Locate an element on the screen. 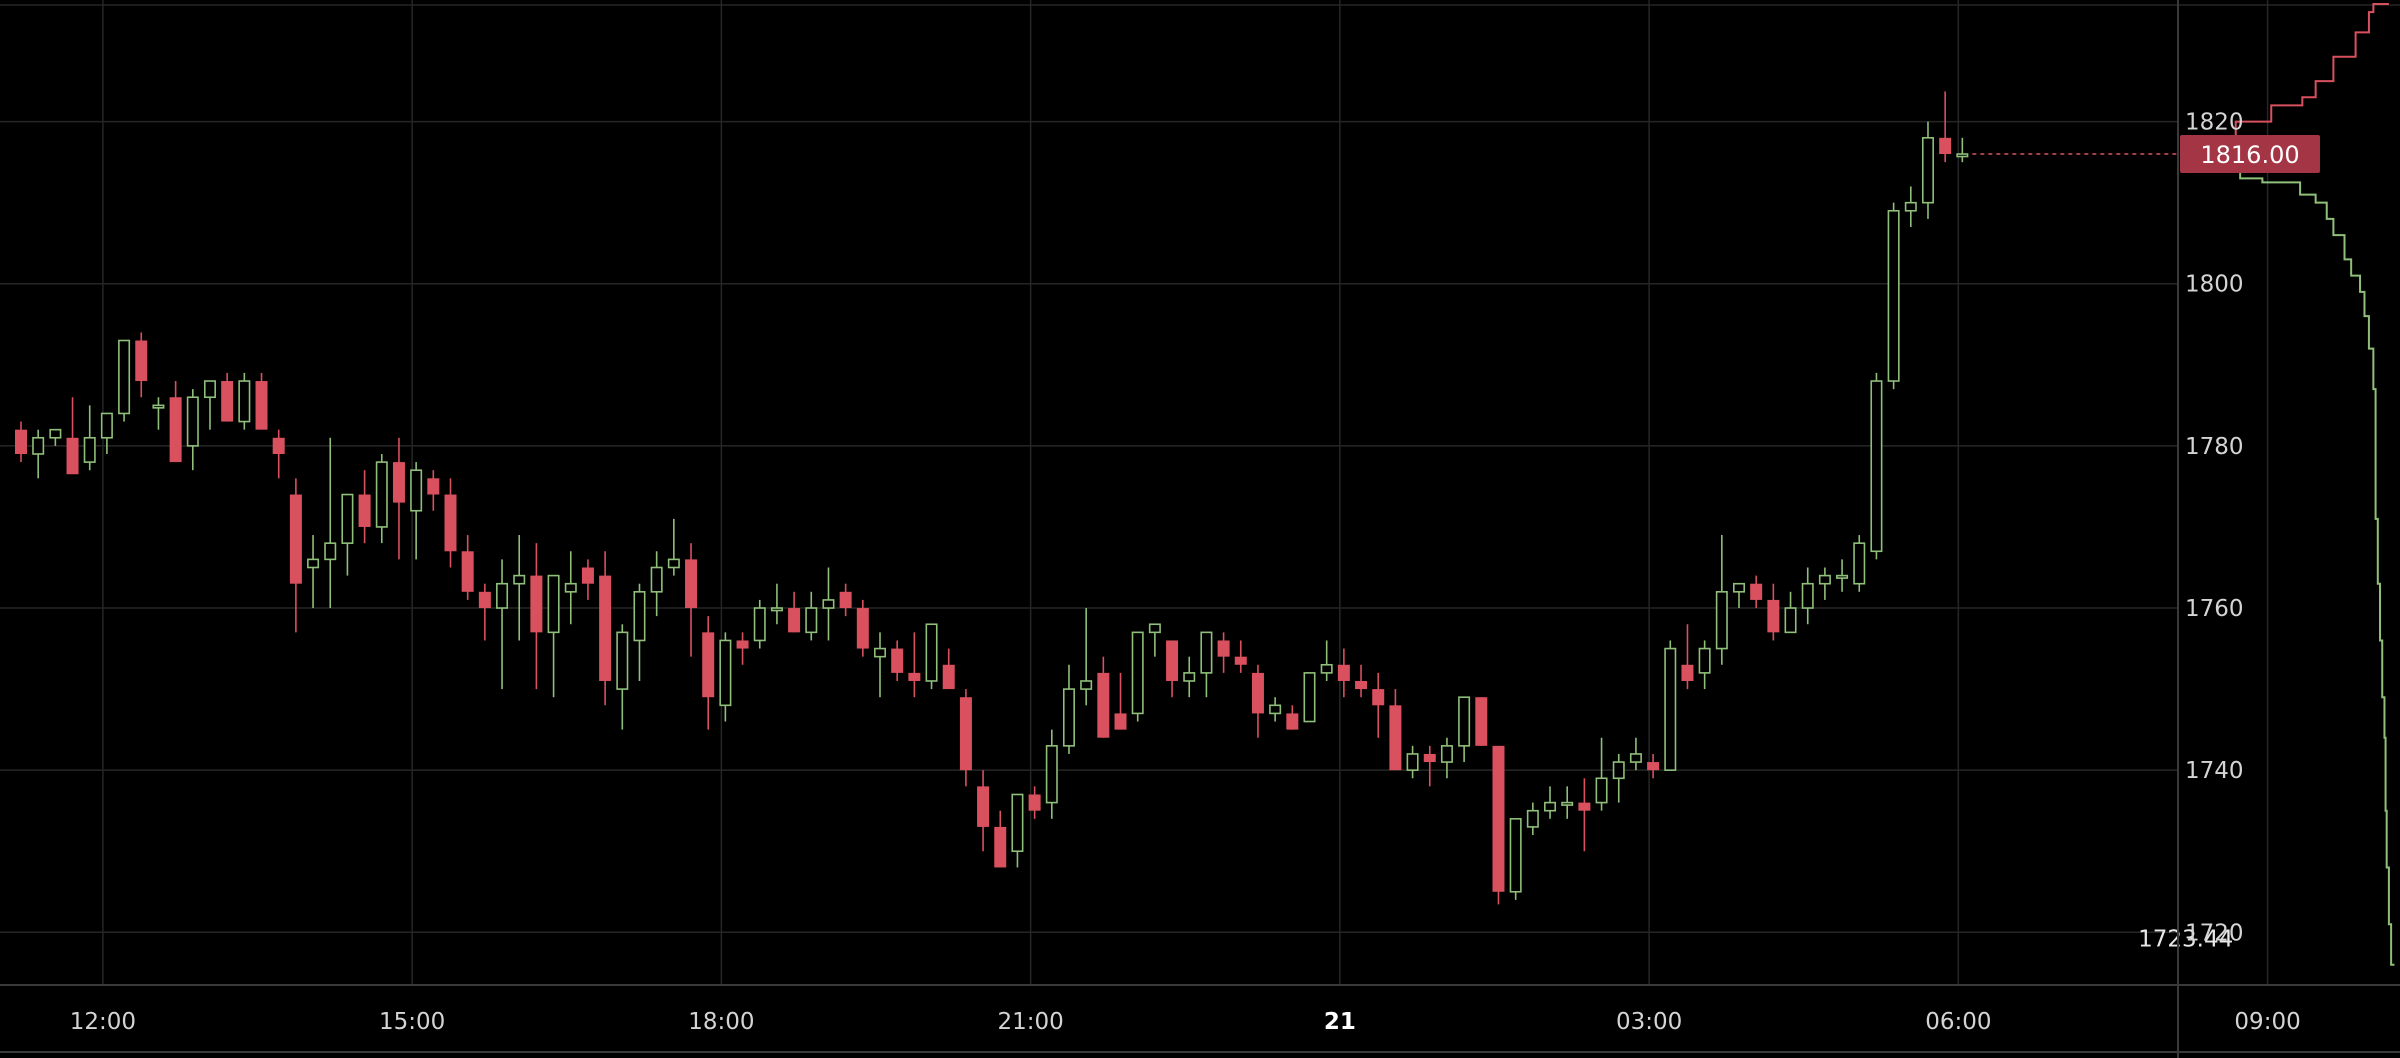  y-tick-label: 1720 is located at coordinates (2214, 933).